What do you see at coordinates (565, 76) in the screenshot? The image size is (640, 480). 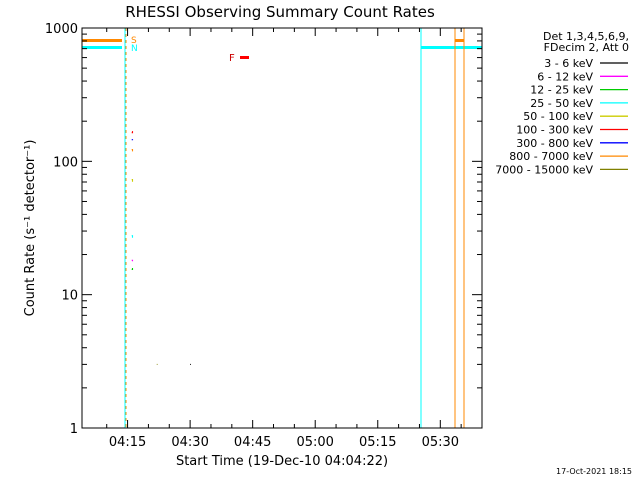 I see `legend-label: 6 - 12 keV` at bounding box center [565, 76].